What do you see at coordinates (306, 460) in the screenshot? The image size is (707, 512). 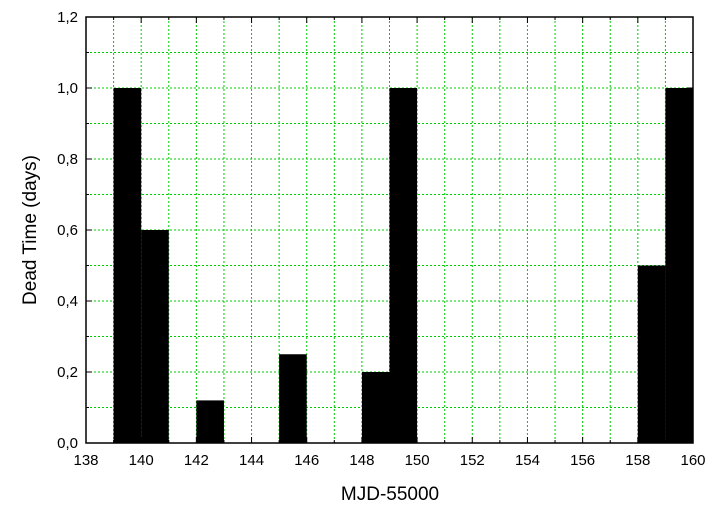 I see `x-tick-label: 146` at bounding box center [306, 460].